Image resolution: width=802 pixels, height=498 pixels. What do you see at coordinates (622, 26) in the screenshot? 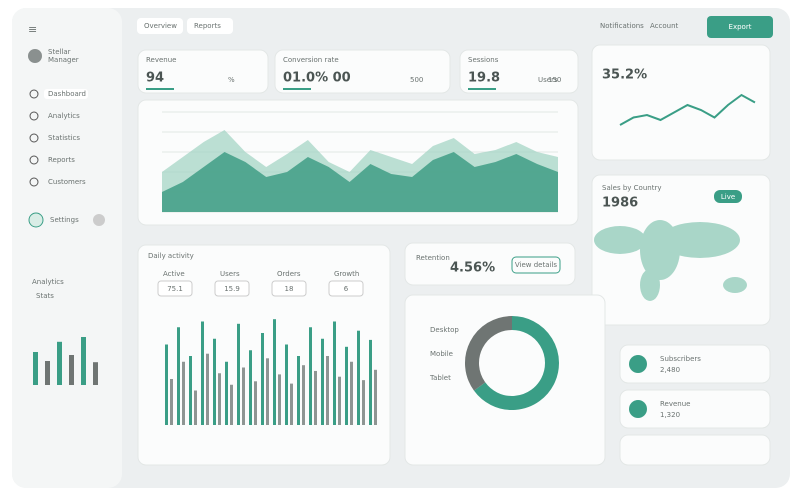
I see `top-link: Notifications` at bounding box center [622, 26].